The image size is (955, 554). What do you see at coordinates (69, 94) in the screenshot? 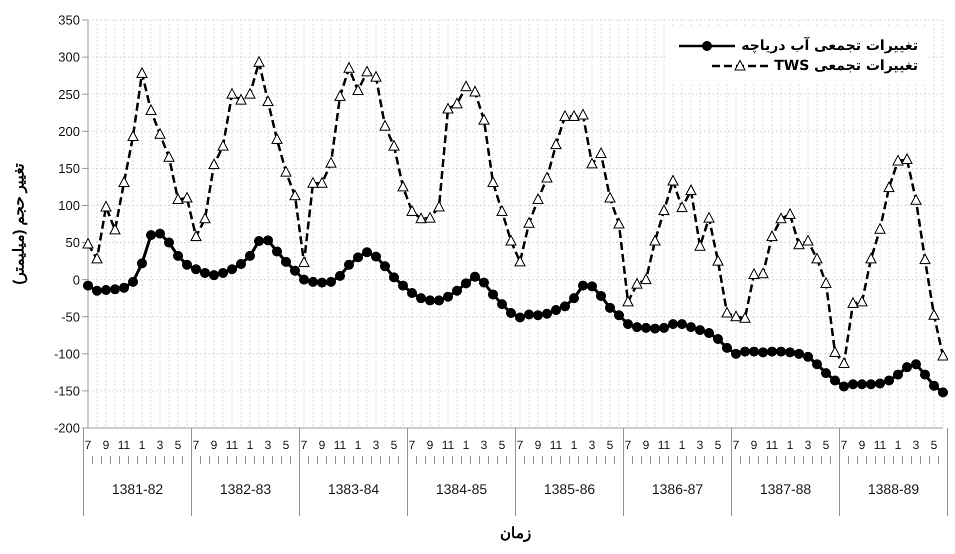
I see `y-tick-label: 250` at bounding box center [69, 94].